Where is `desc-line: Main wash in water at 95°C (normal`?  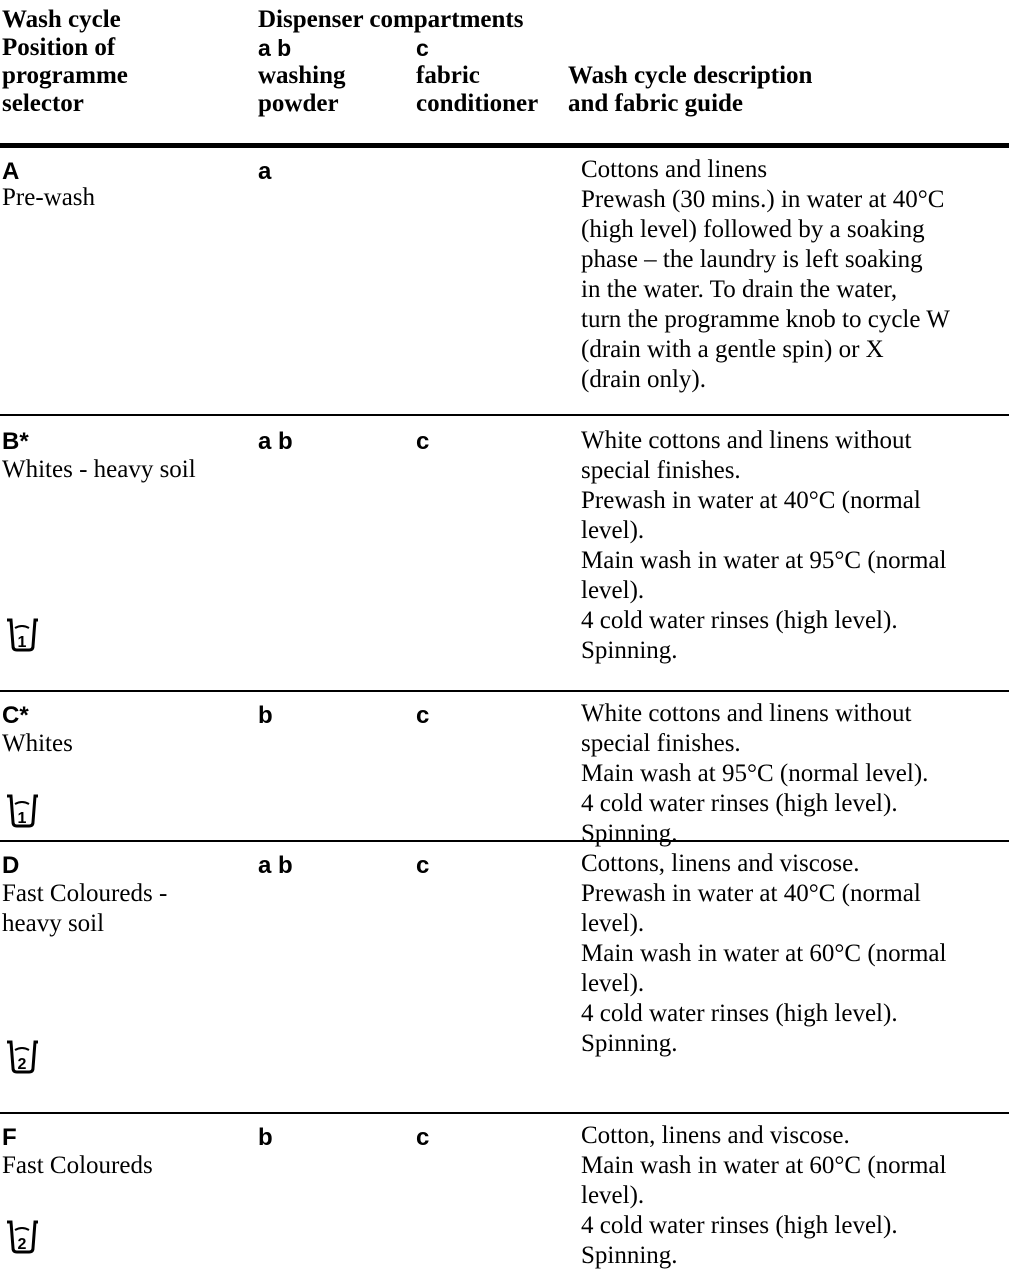 desc-line: Main wash in water at 95°C (normal is located at coordinates (764, 560).